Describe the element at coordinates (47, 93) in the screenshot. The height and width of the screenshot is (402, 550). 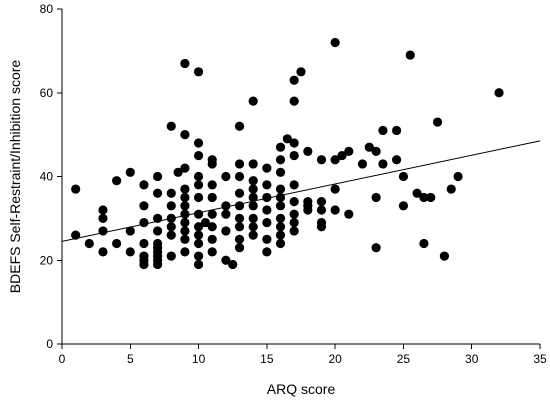
I see `y-tick-label: 60` at that location.